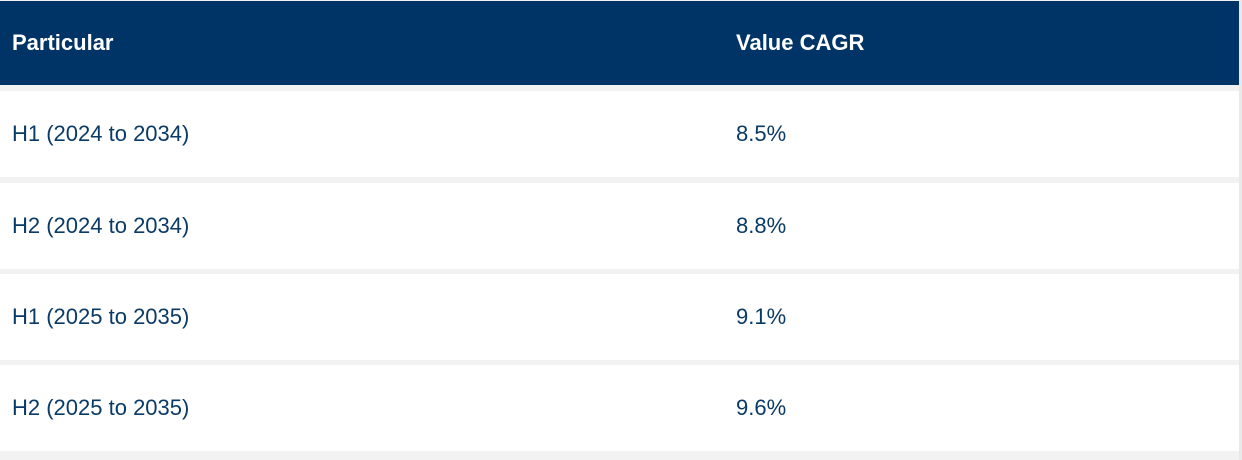 The image size is (1242, 460). Describe the element at coordinates (63, 42) in the screenshot. I see `header-particular: Particular` at that location.